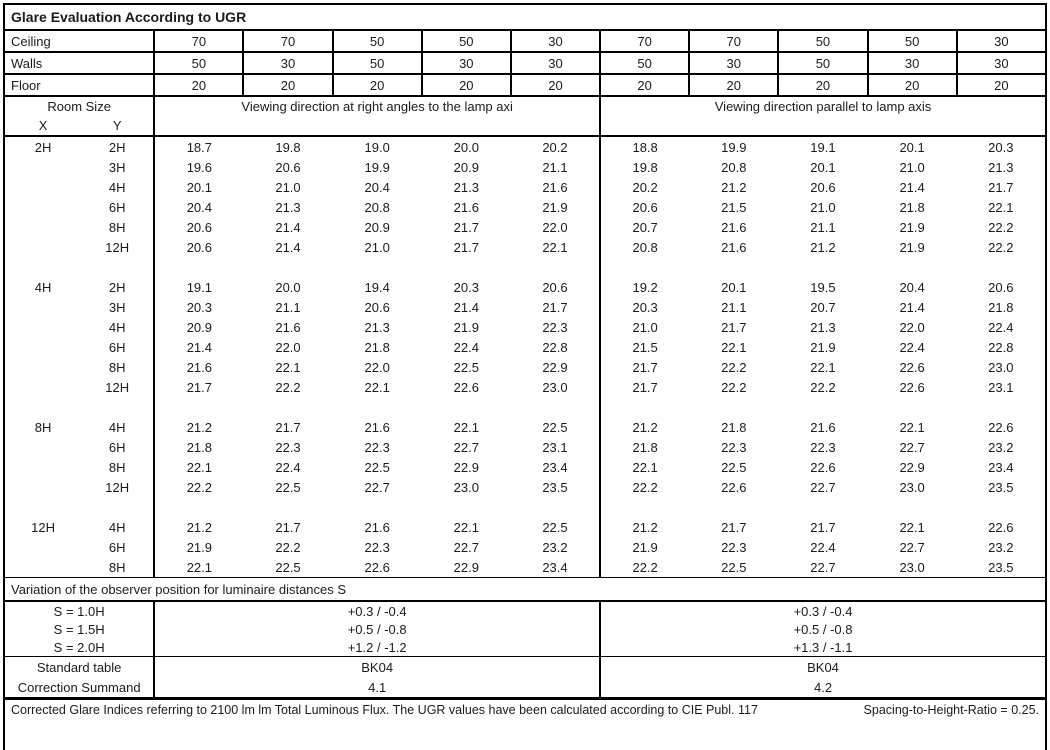 This screenshot has height=750, width=1050. Describe the element at coordinates (79, 85) in the screenshot. I see `reflectance-label: Floor` at that location.